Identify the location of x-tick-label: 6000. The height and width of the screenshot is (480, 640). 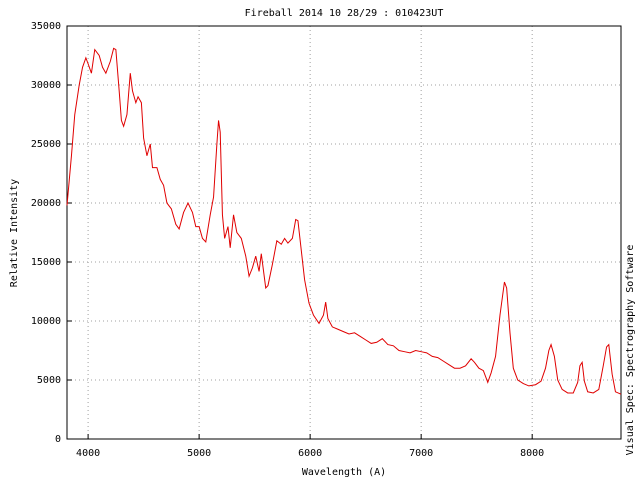
(310, 453).